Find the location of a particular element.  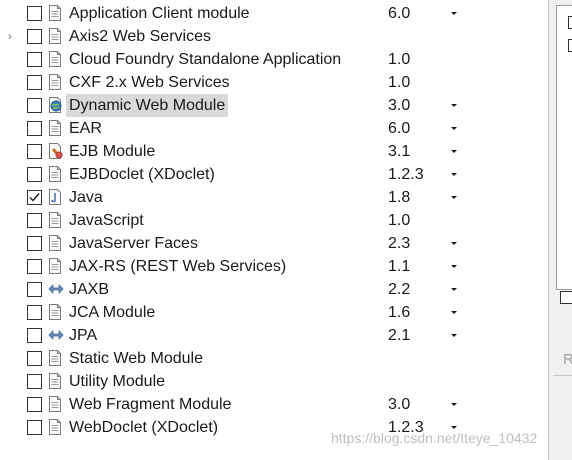

facet-version: 1.1 is located at coordinates (399, 266).